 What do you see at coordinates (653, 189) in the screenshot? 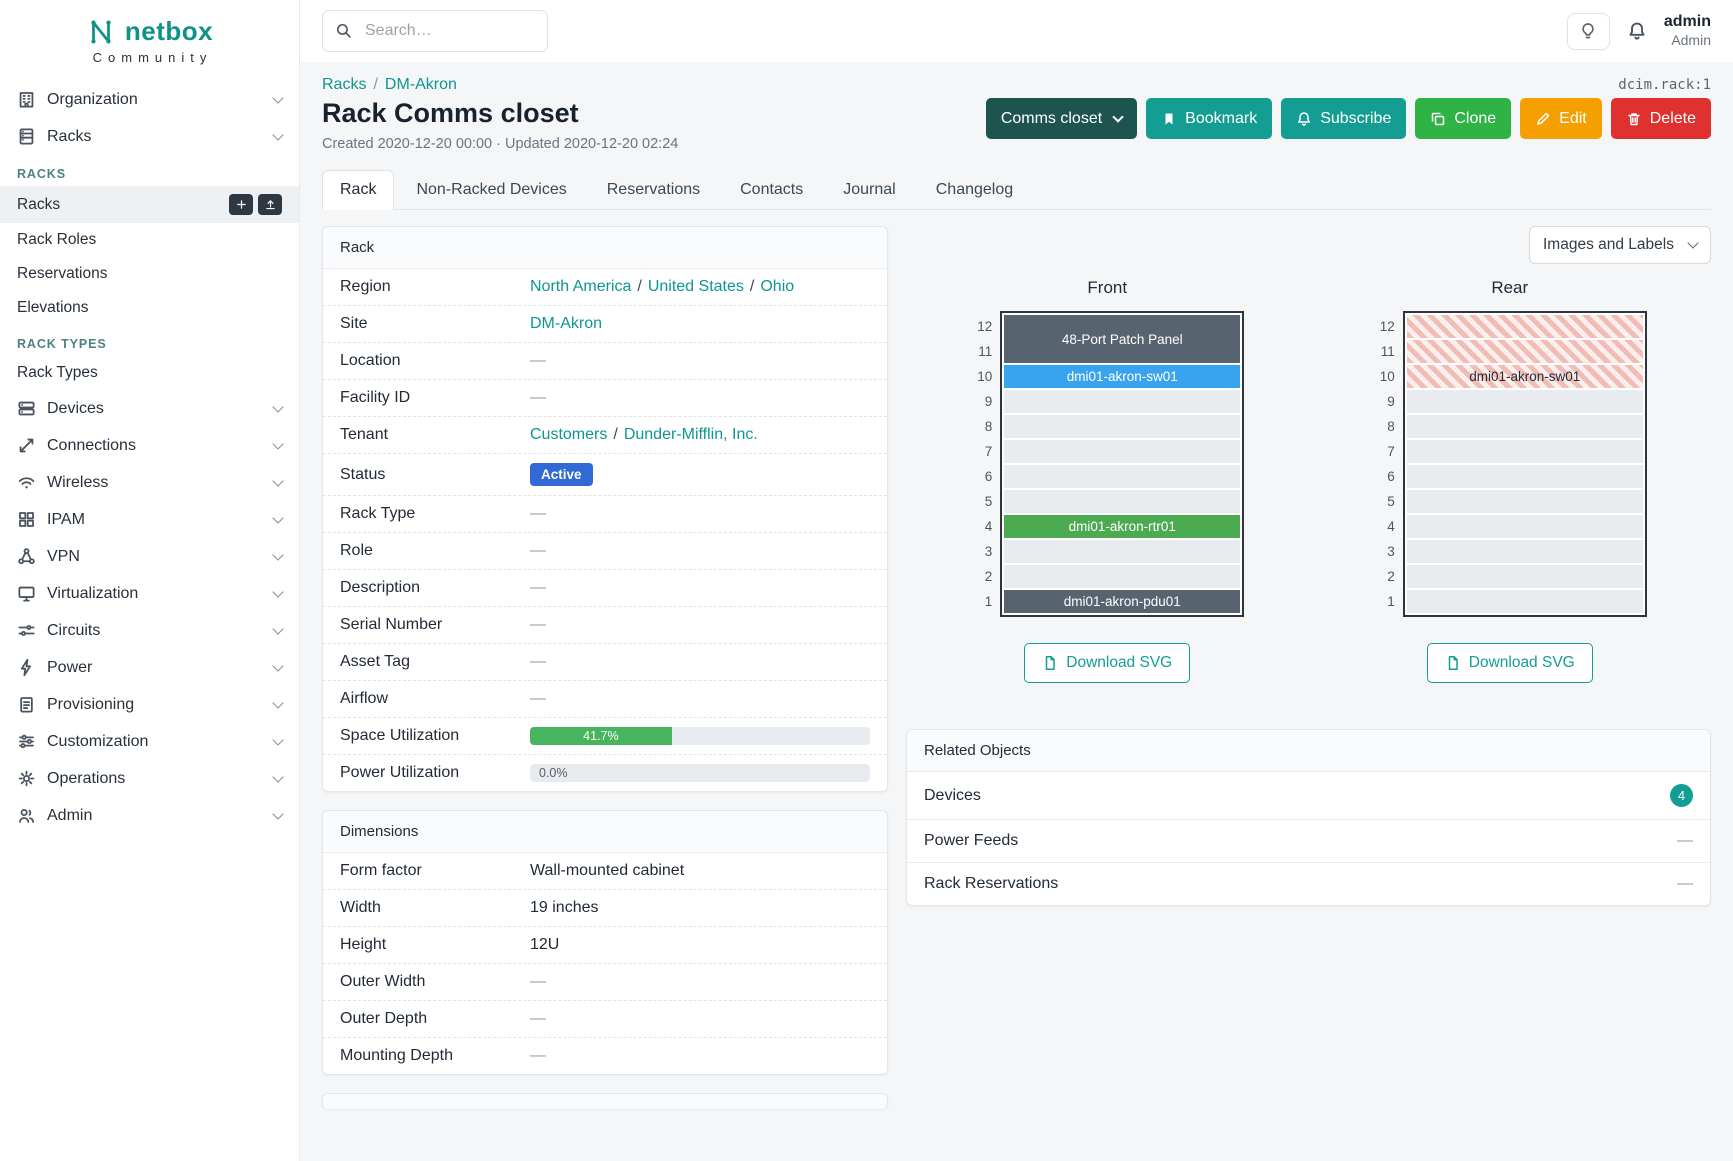
I see `tab-reservations: Reservations` at bounding box center [653, 189].